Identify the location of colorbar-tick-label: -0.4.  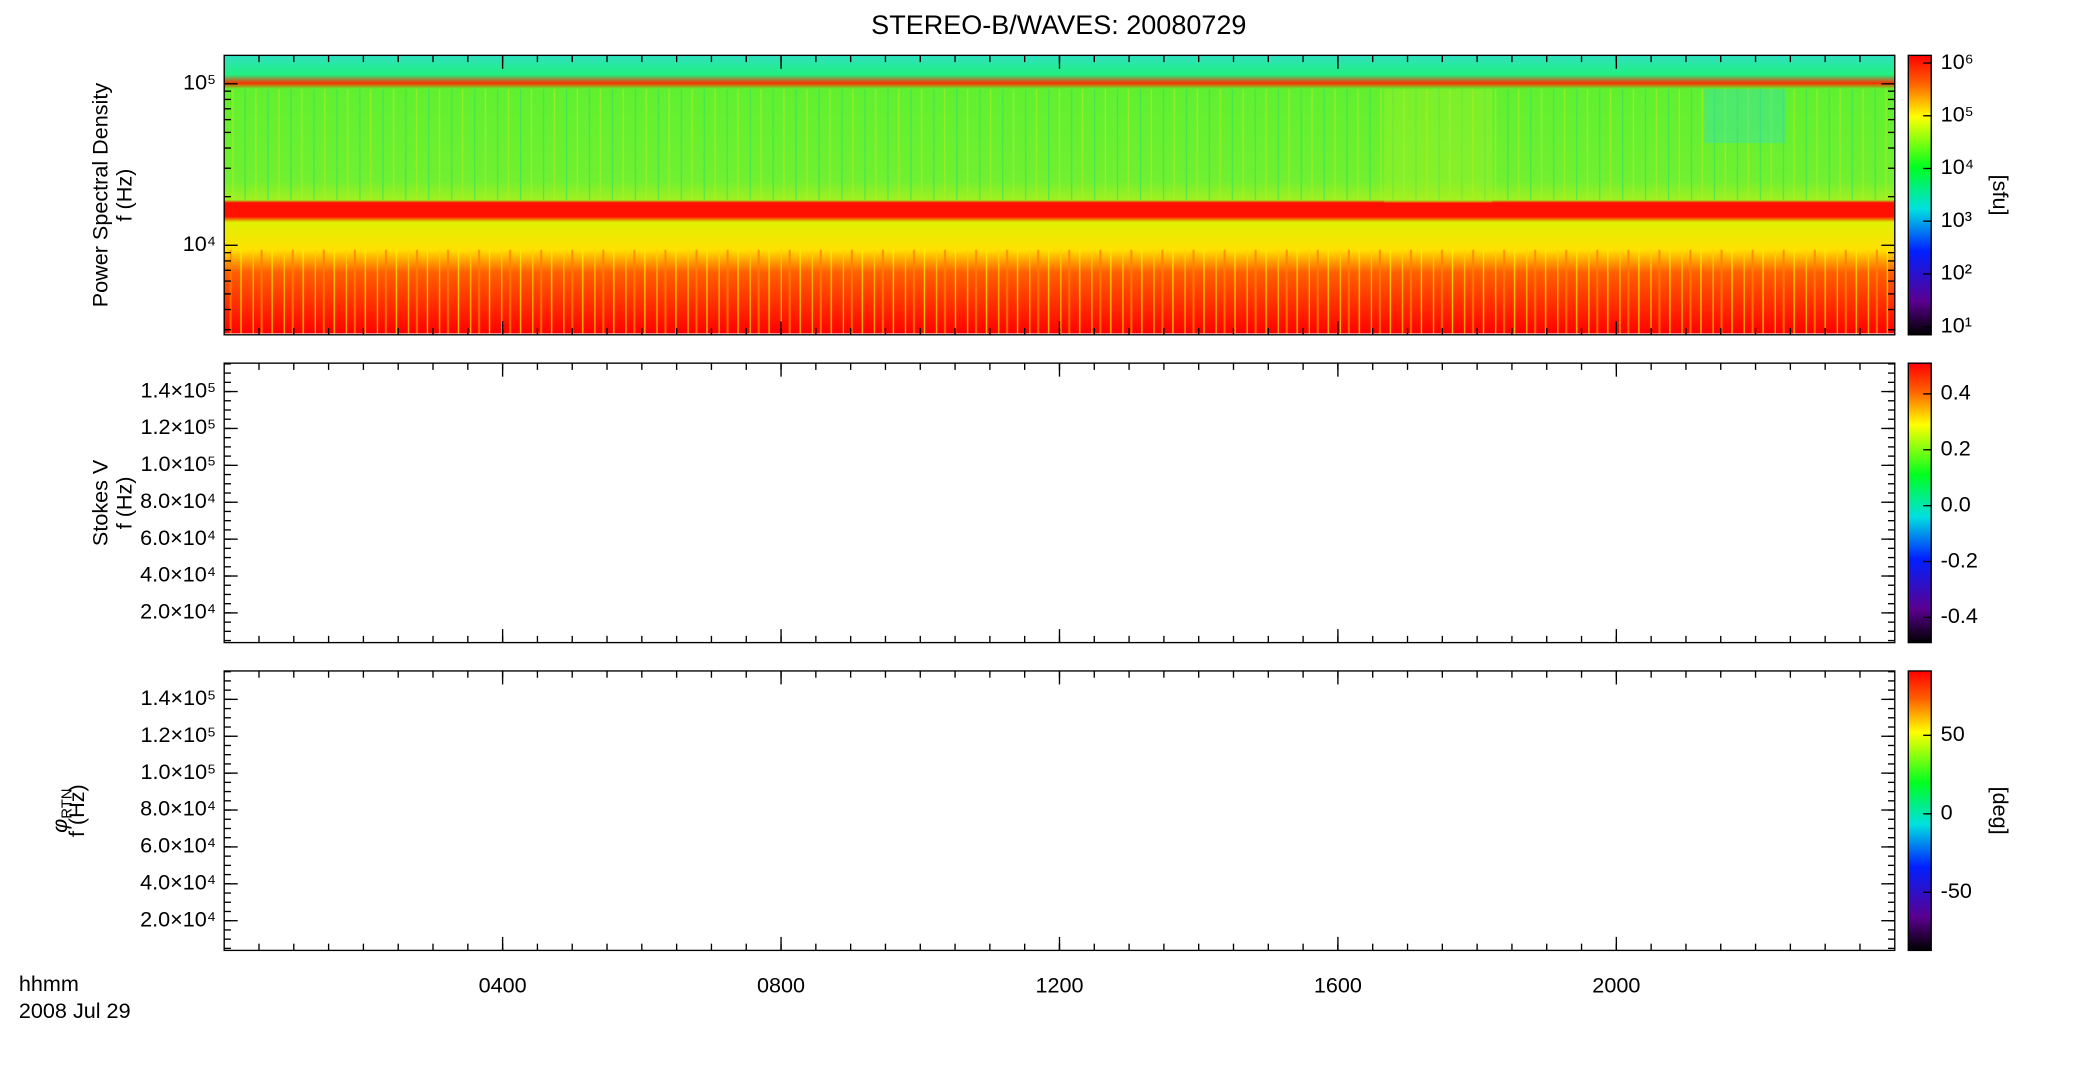
(1959, 615).